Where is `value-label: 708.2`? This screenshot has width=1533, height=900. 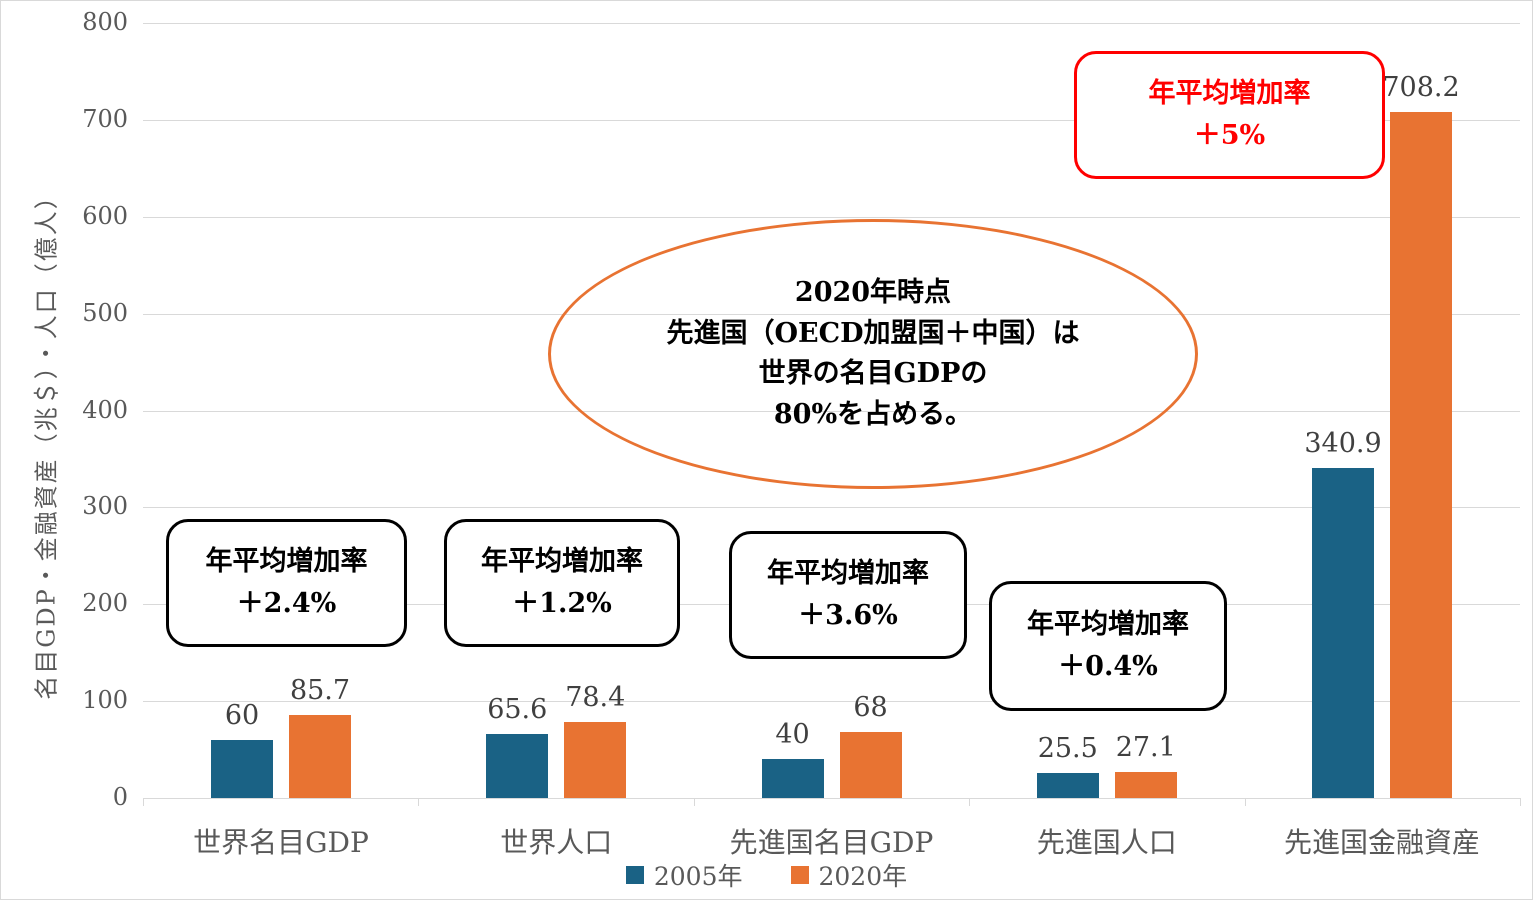
value-label: 708.2 is located at coordinates (1421, 87).